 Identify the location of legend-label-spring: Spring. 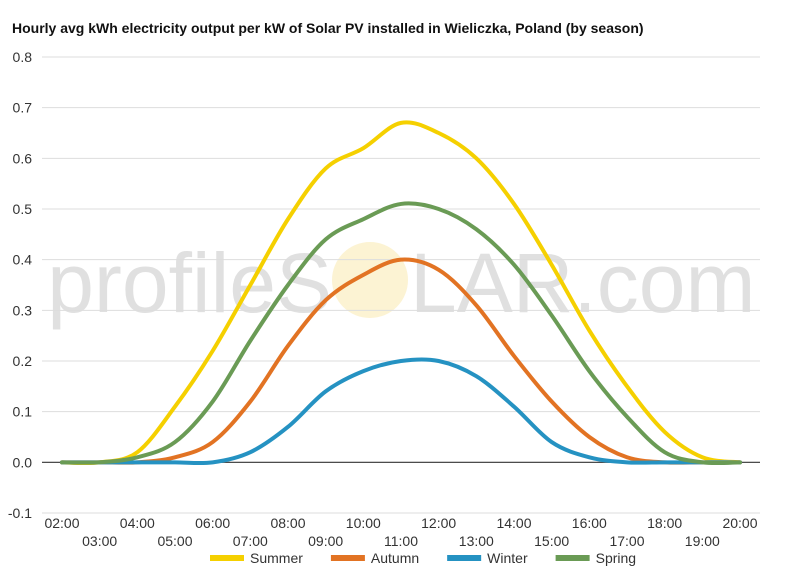
(616, 558).